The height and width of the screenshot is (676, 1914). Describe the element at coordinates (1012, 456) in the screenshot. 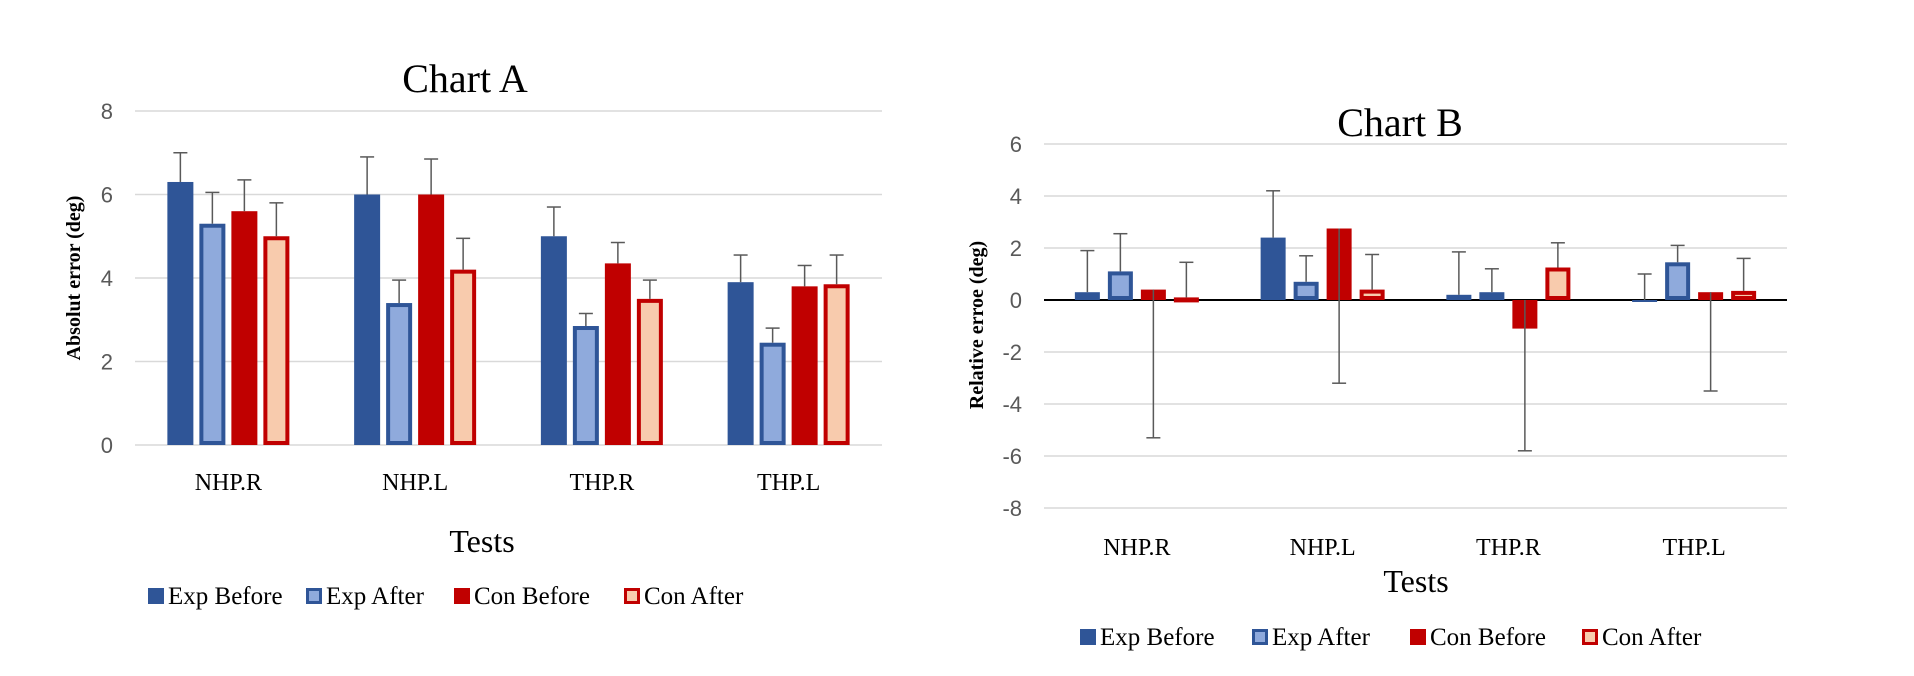

I see `y-tick-label: -6` at that location.